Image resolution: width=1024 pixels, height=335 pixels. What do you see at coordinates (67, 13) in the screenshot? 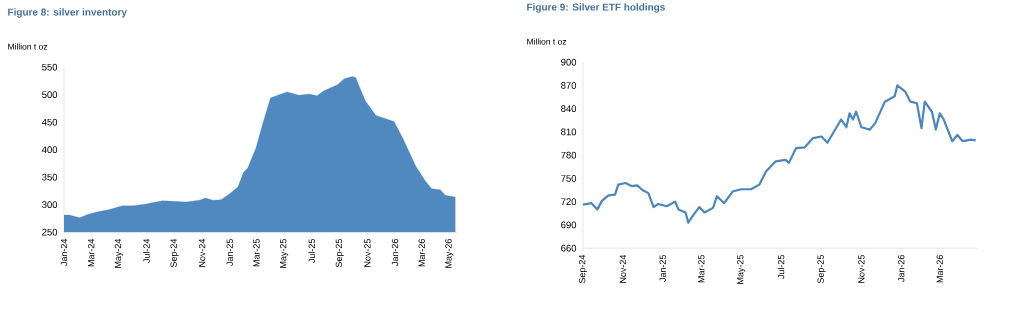
I see `chart-title: Figure 8: silver inventory` at bounding box center [67, 13].